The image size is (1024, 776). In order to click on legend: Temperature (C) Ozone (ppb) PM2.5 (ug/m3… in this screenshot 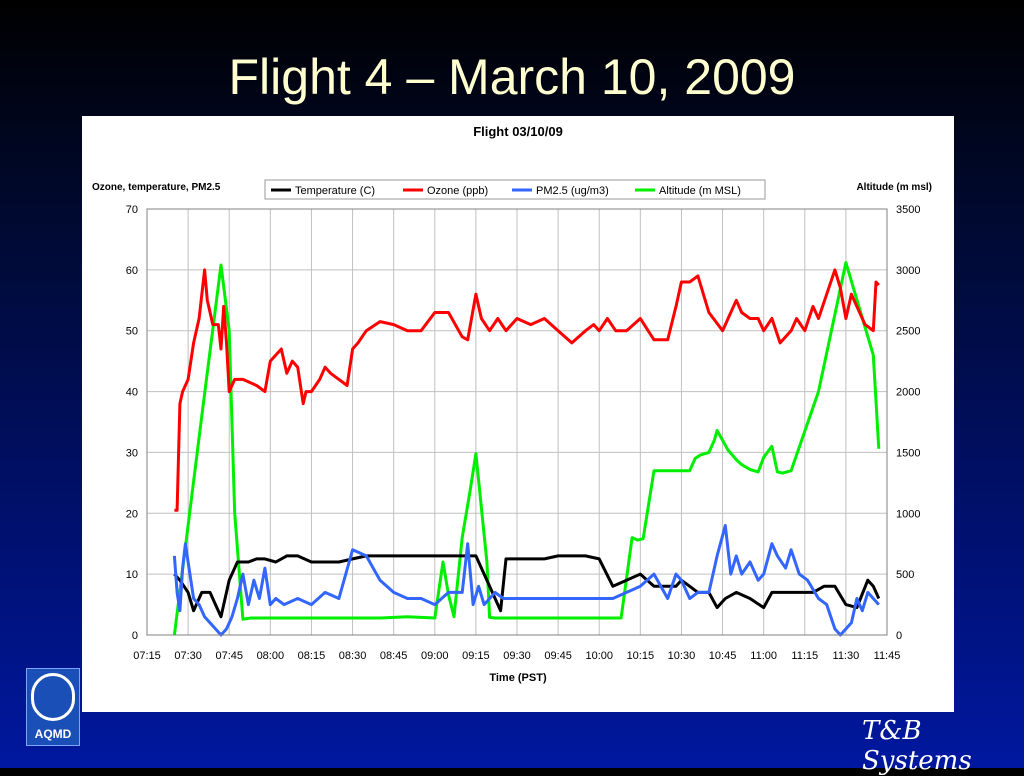, I will do `click(515, 189)`.